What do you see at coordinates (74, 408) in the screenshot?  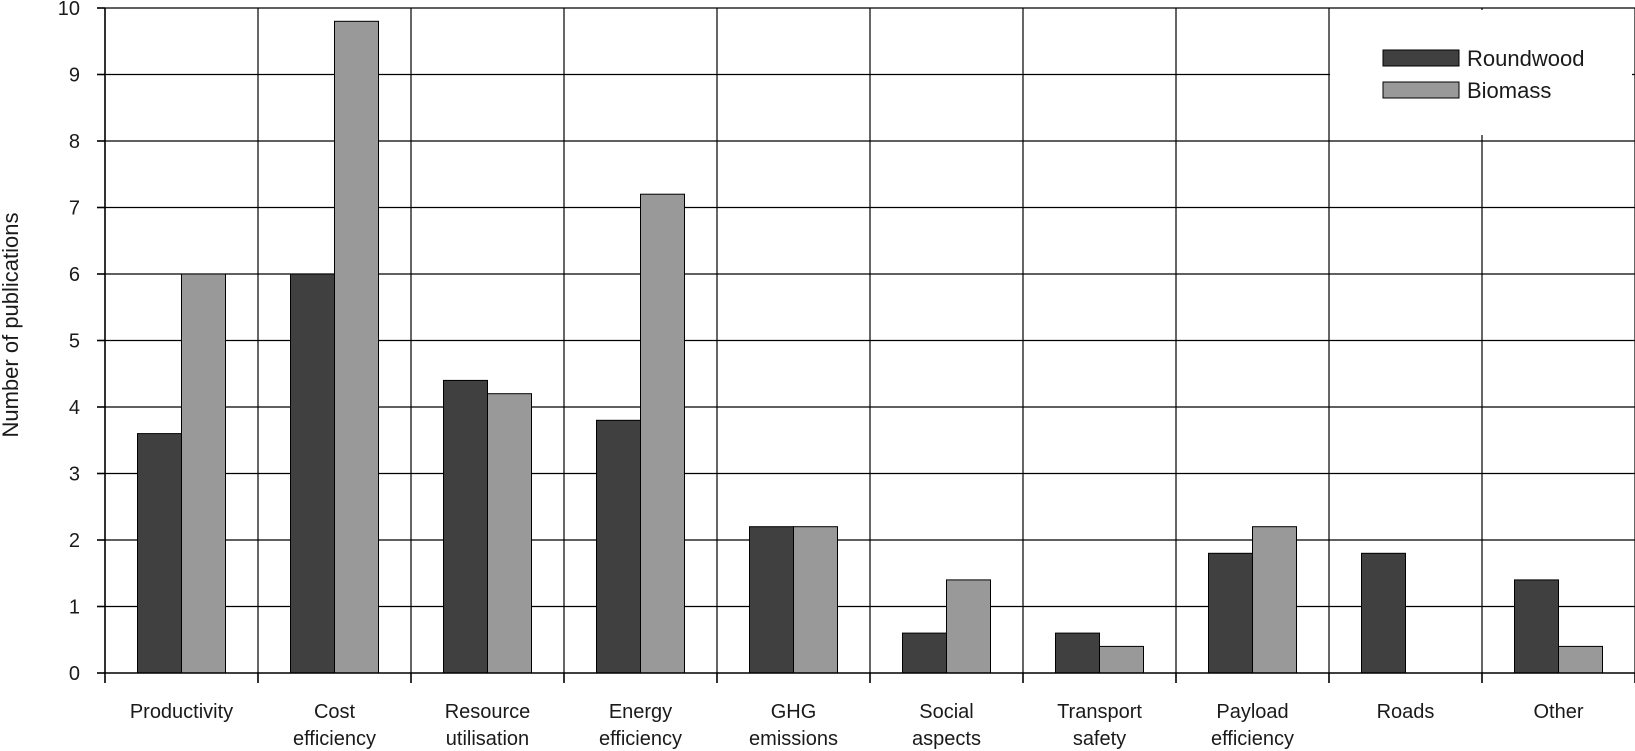 I see `y-tick-label: 4` at bounding box center [74, 408].